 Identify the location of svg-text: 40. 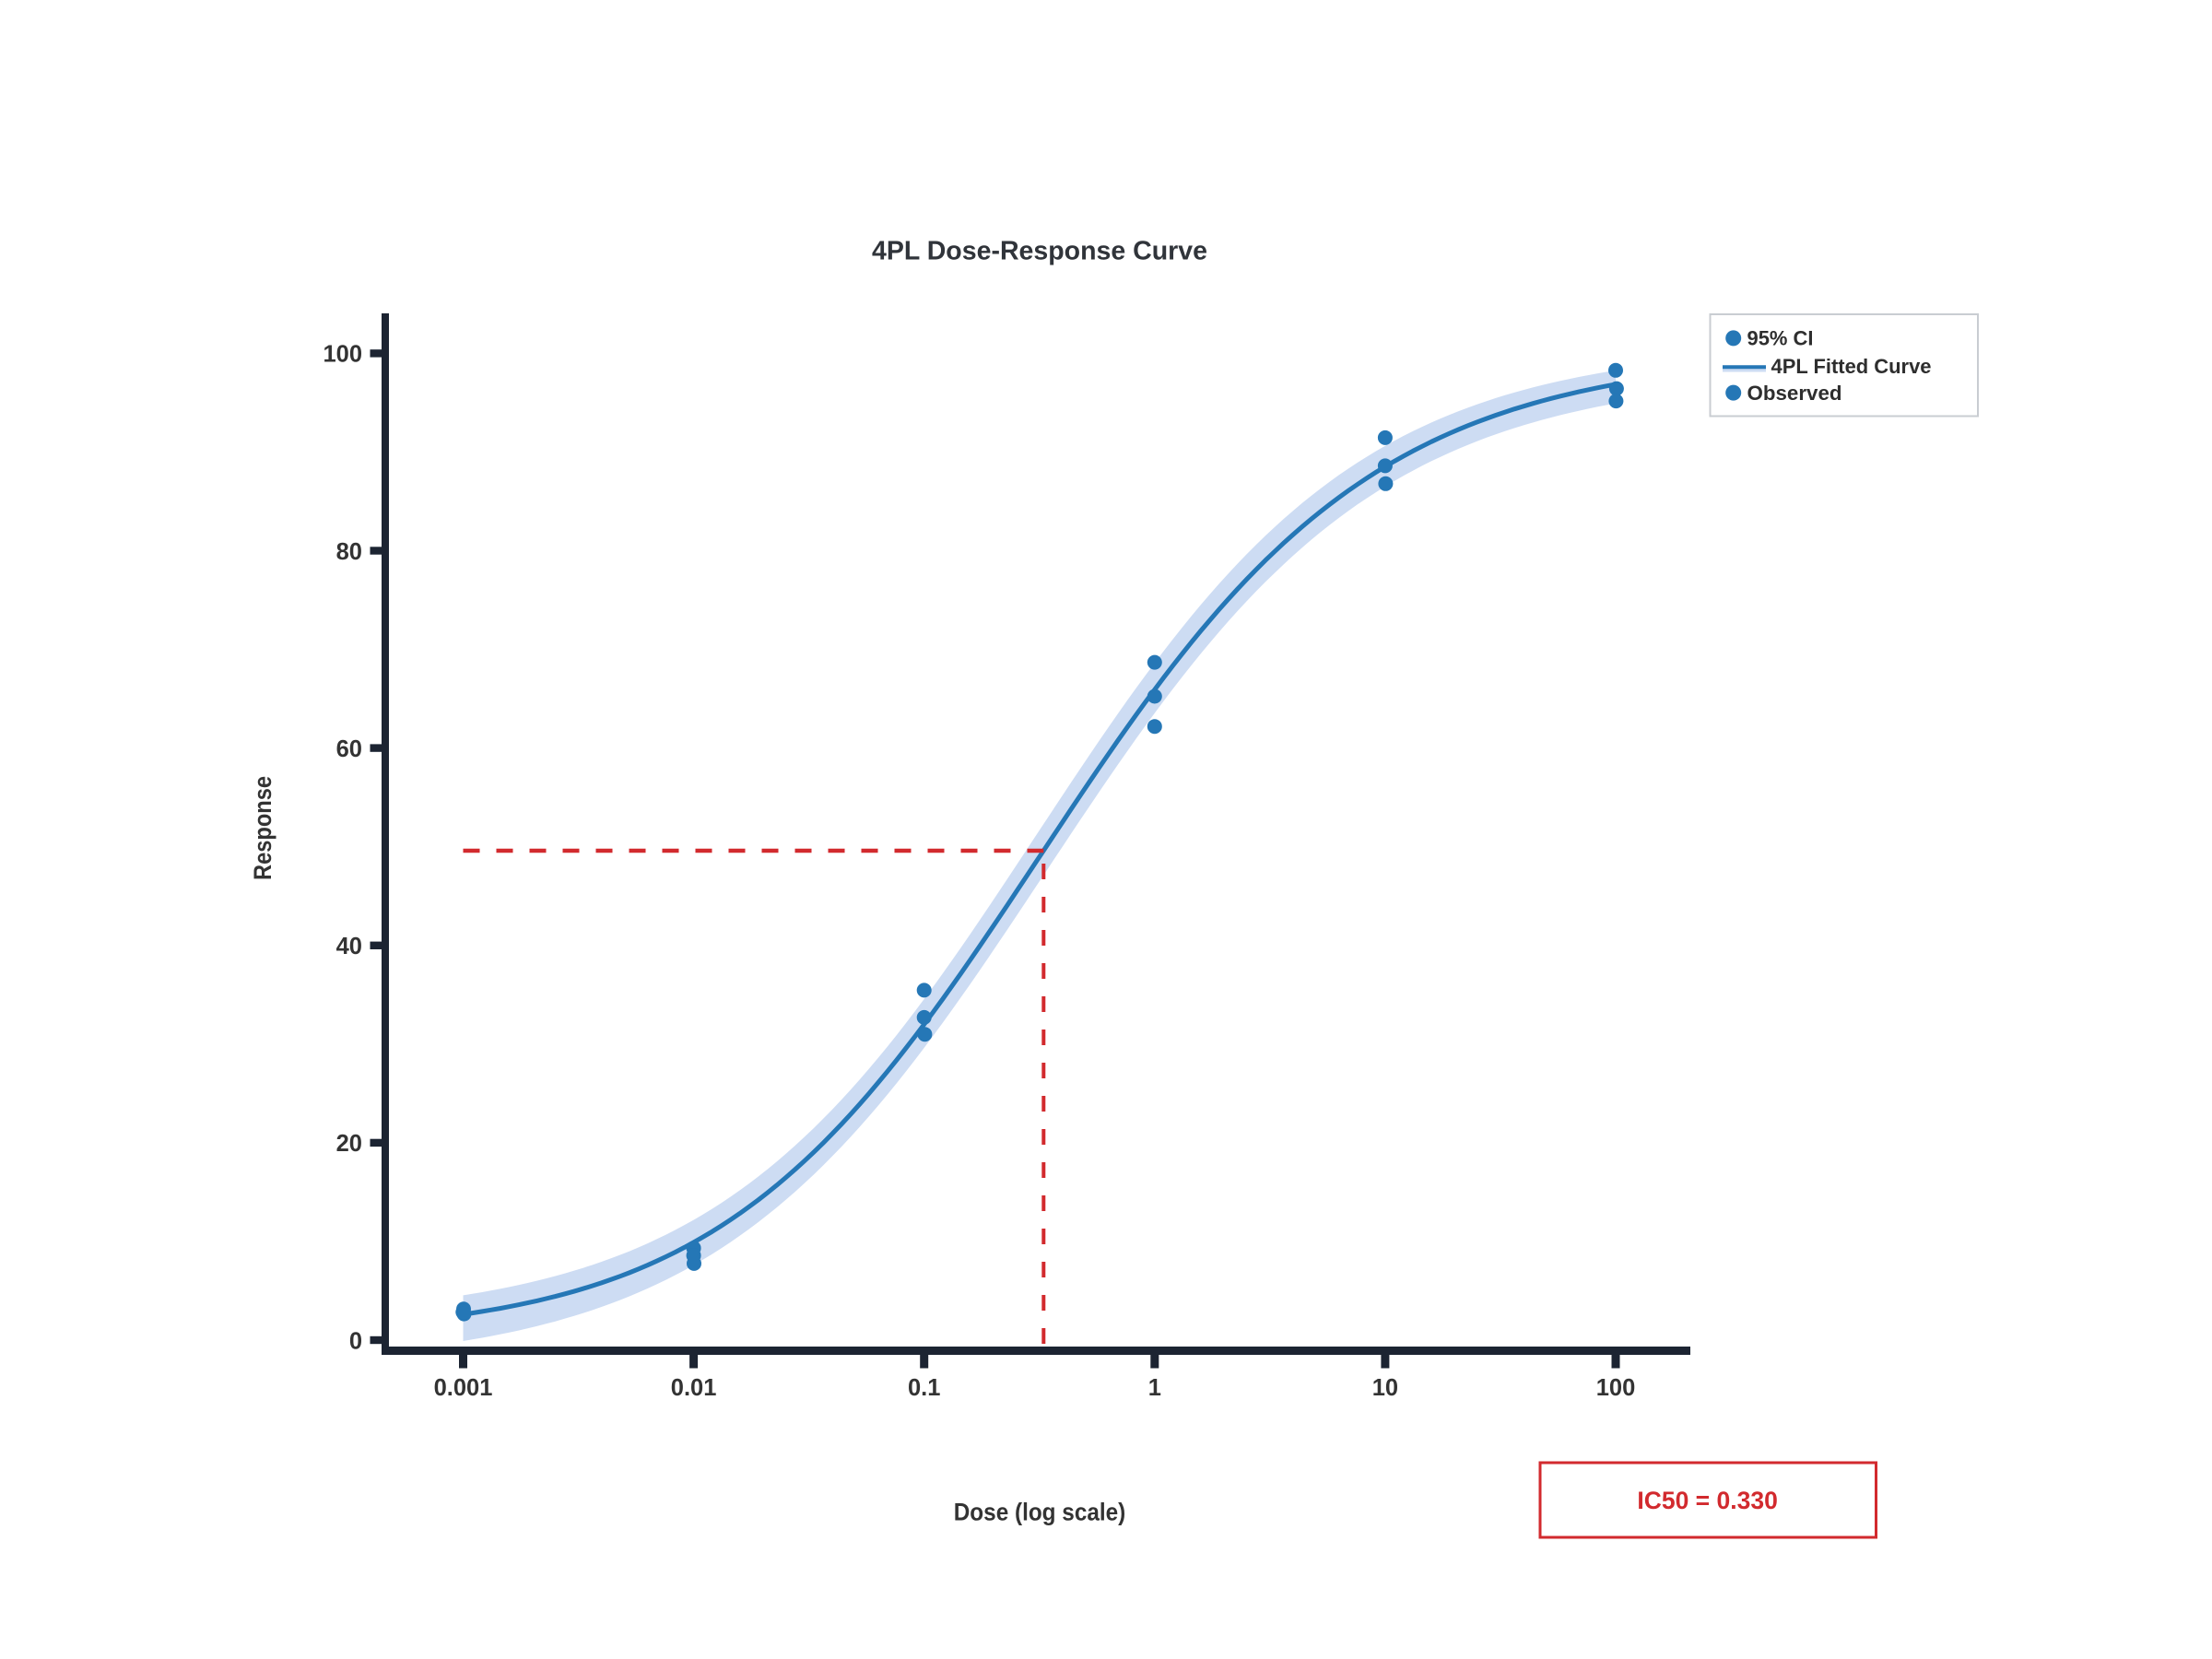
(349, 946).